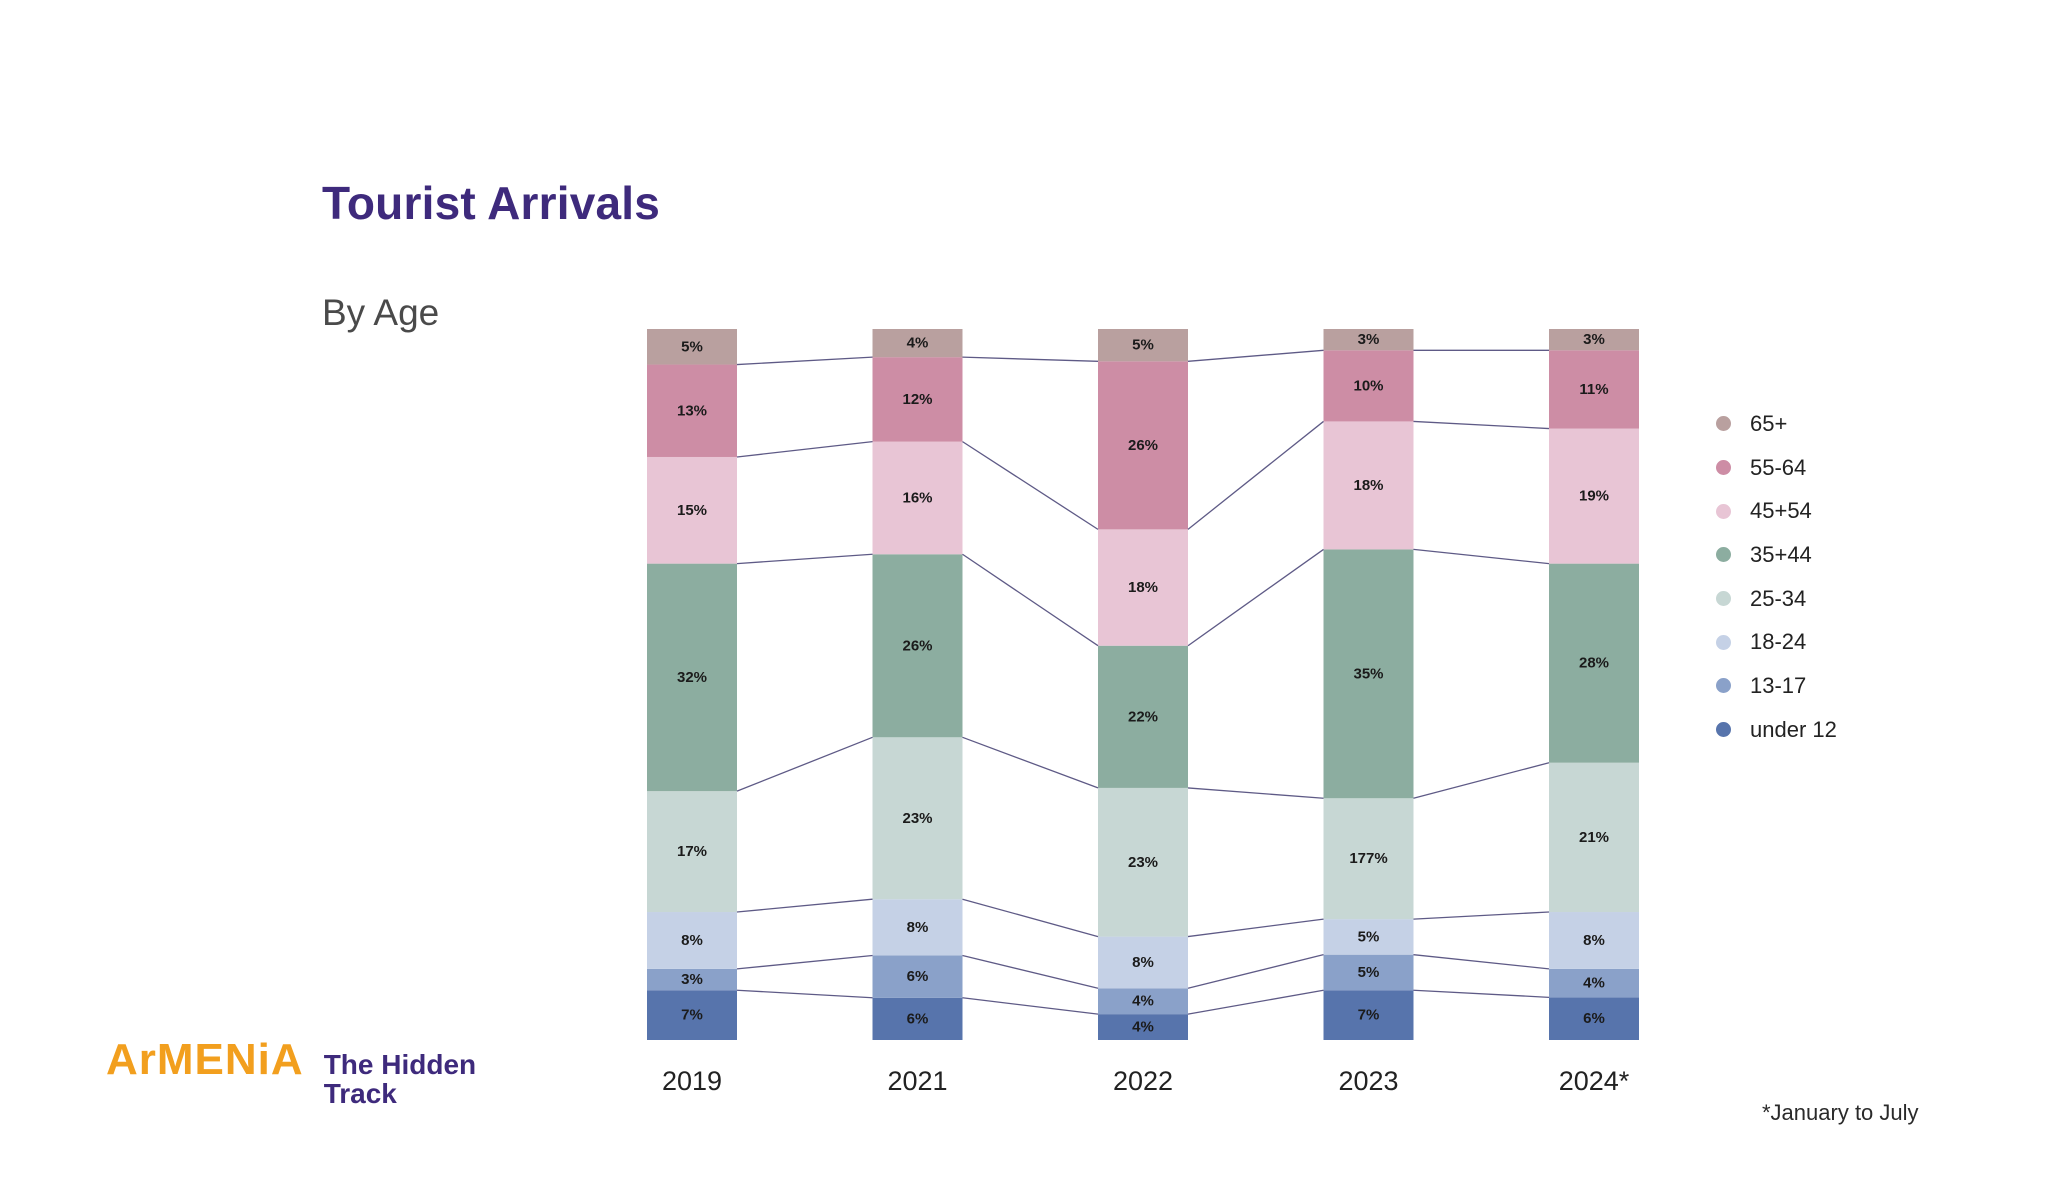  Describe the element at coordinates (692, 1081) in the screenshot. I see `x-axis-label-2019: 2019` at that location.